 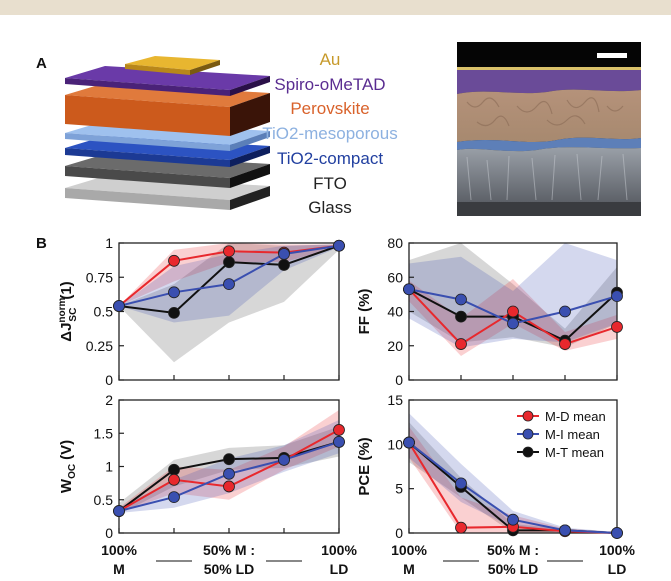 What do you see at coordinates (364, 466) in the screenshot?
I see `y-axis-label: PCE (%)` at bounding box center [364, 466].